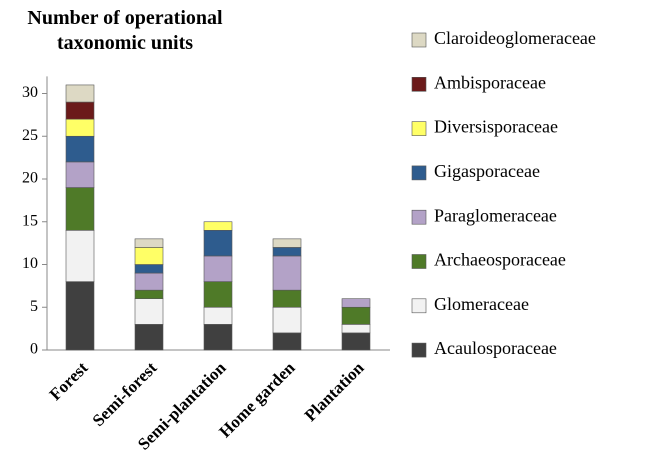 This screenshot has width=646, height=475. What do you see at coordinates (125, 30) in the screenshot?
I see `chart-title: Number of operational taxonomic units` at bounding box center [125, 30].